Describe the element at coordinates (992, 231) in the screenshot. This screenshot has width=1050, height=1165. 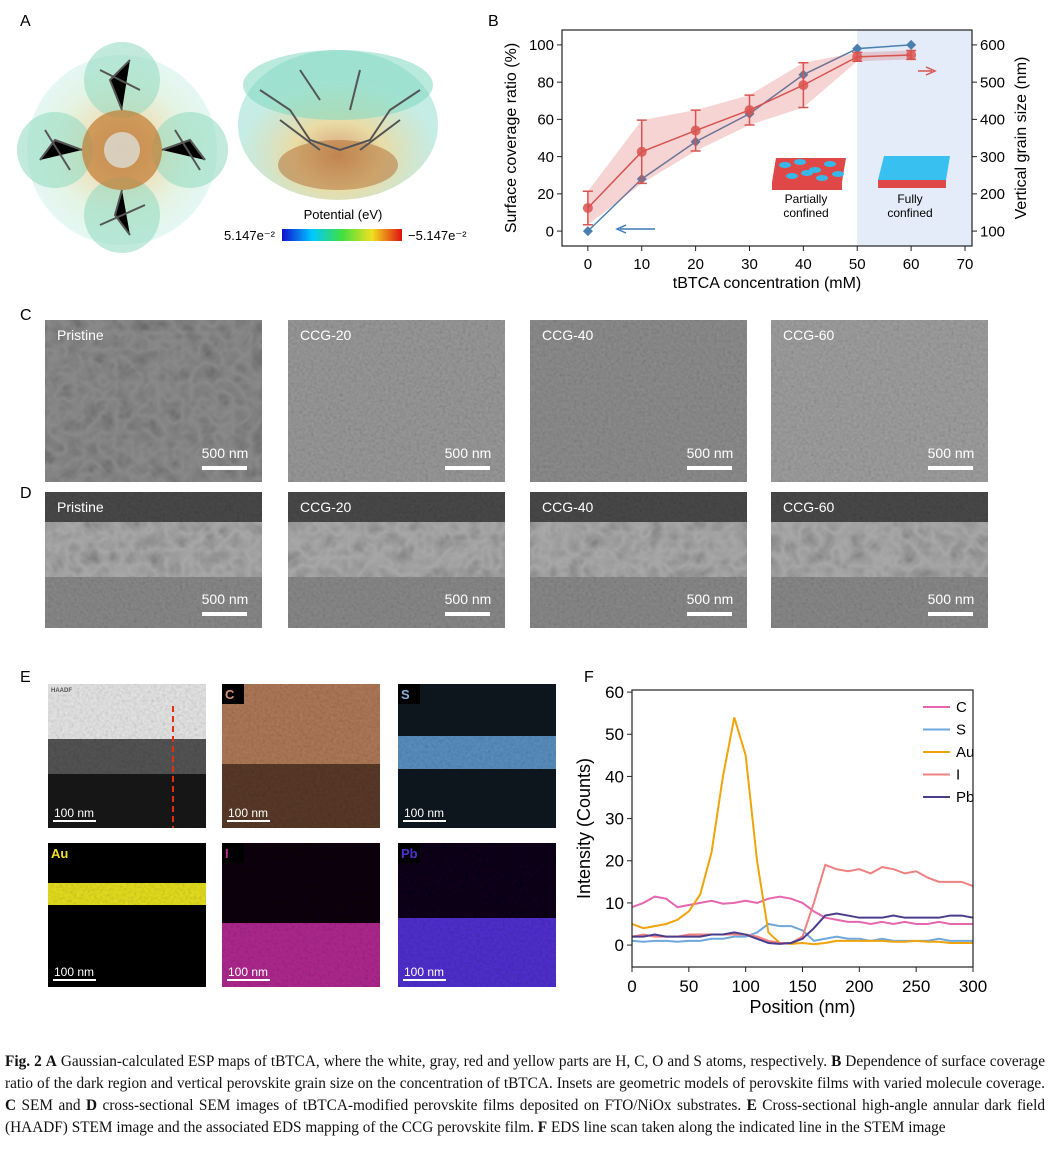
I see `y2-tick-label: 100` at that location.